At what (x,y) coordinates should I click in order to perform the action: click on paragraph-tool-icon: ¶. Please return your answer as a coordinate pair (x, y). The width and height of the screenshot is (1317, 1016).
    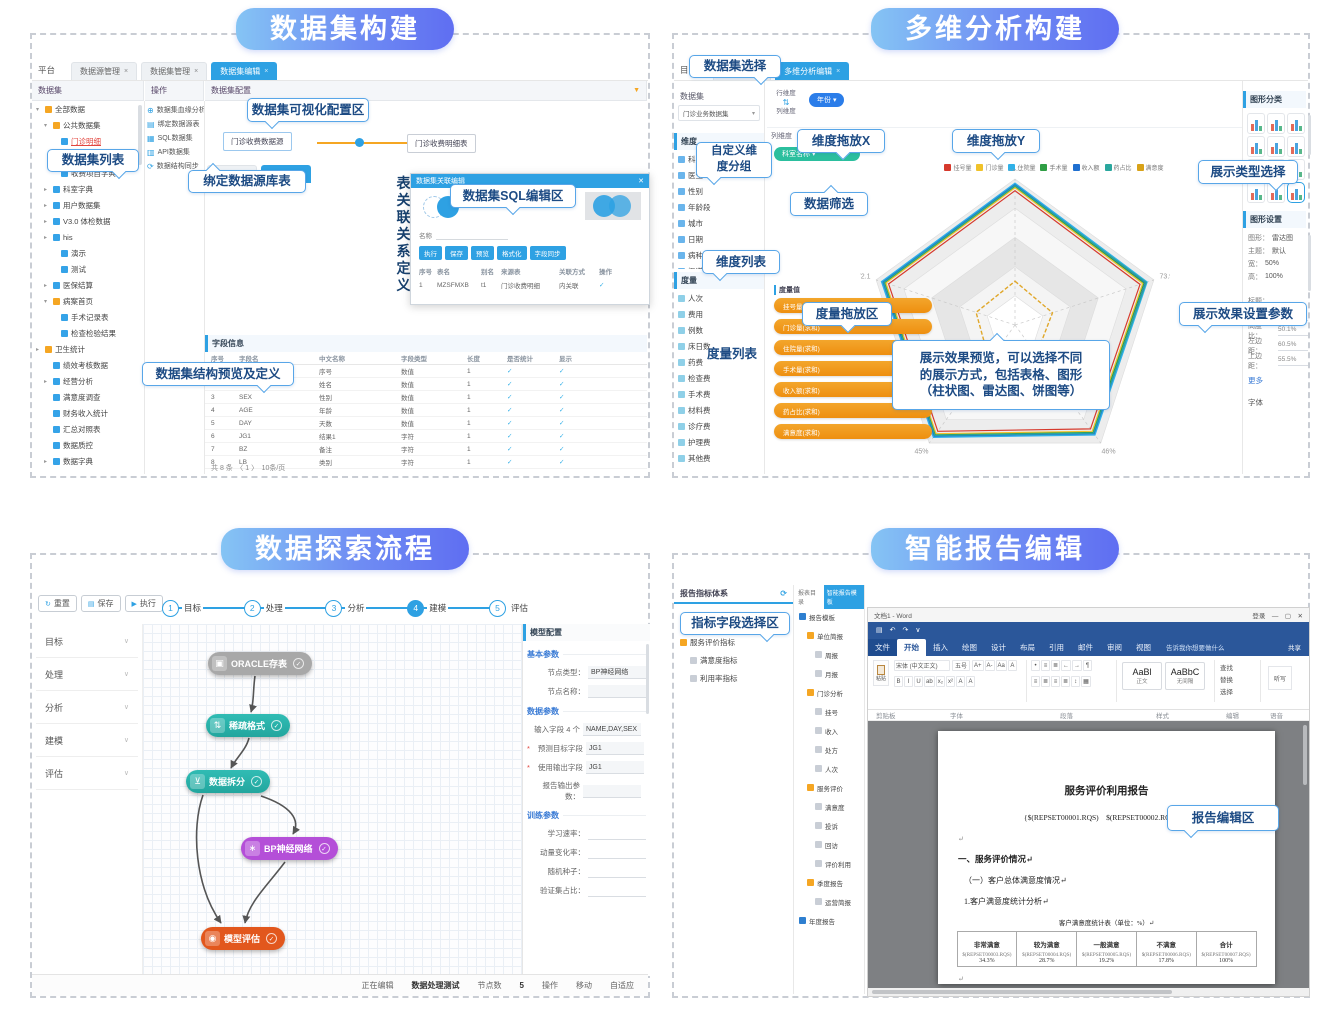
    Looking at the image, I should click on (1088, 665).